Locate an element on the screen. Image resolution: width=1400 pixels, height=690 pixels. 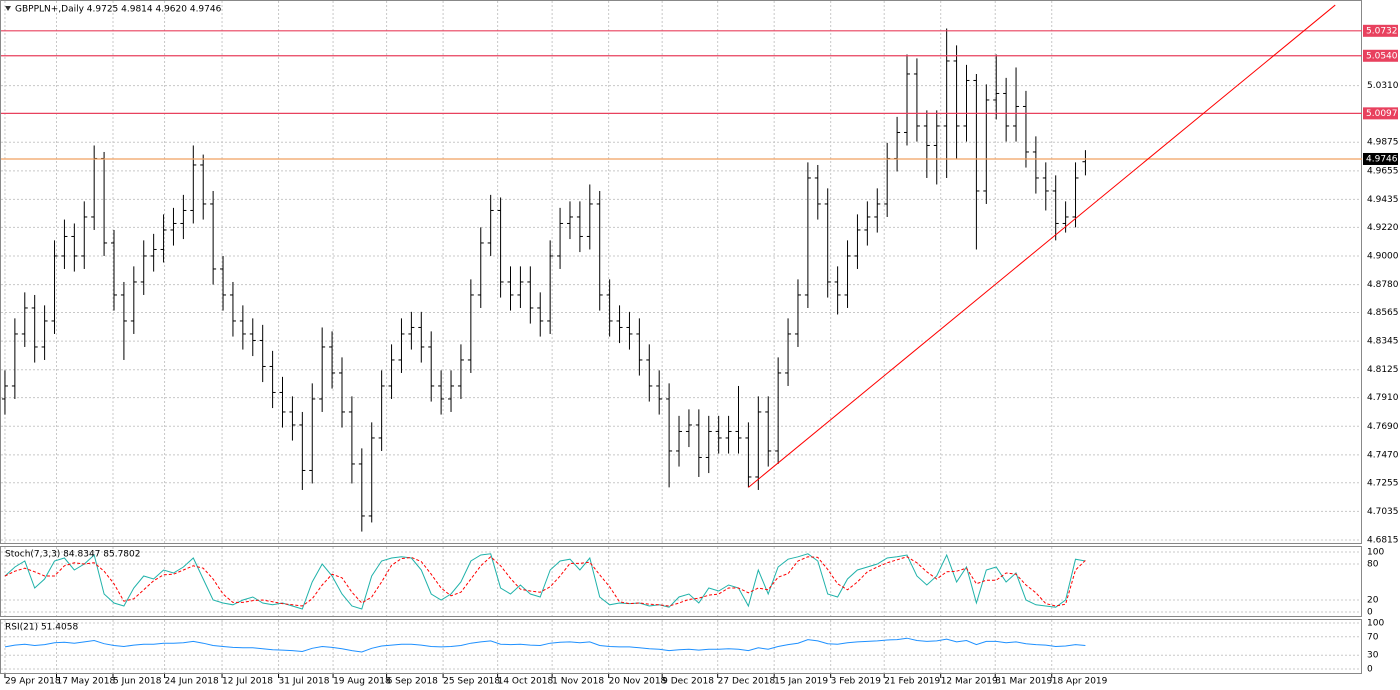
x-tick-label: 27 Dec 2018 is located at coordinates (747, 682).